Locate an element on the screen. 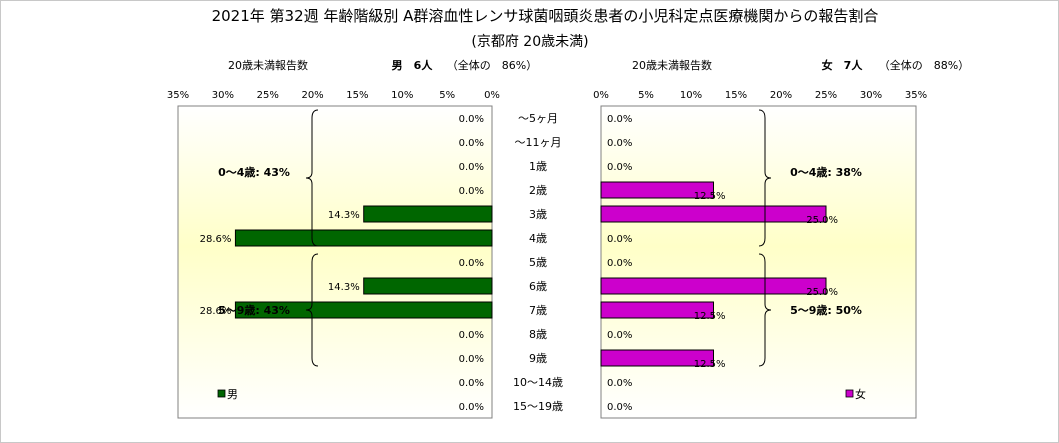 This screenshot has width=1059, height=443. category-label: 8歳 is located at coordinates (538, 334).